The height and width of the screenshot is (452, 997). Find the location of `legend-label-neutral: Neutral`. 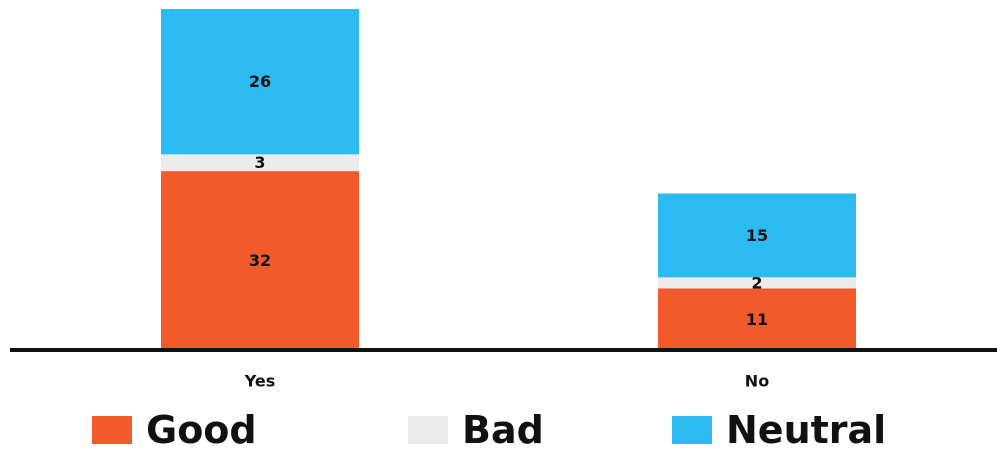

legend-label-neutral: Neutral is located at coordinates (806, 430).